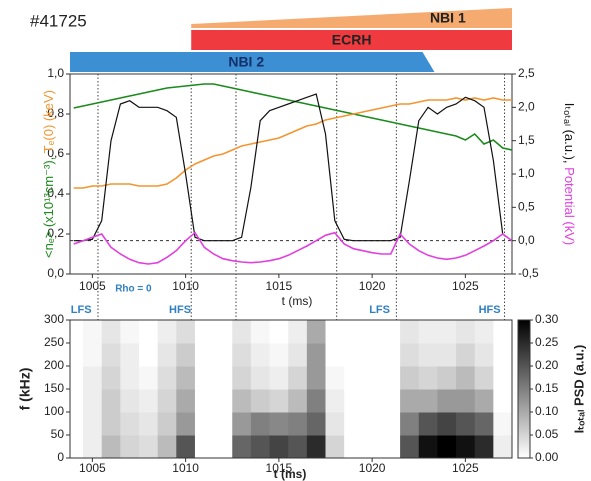 The image size is (591, 481). Describe the element at coordinates (48, 174) in the screenshot. I see `y-axis-title: <nₑ> (x10¹³cm⁻³), Tₑ(0) (keV)` at that location.